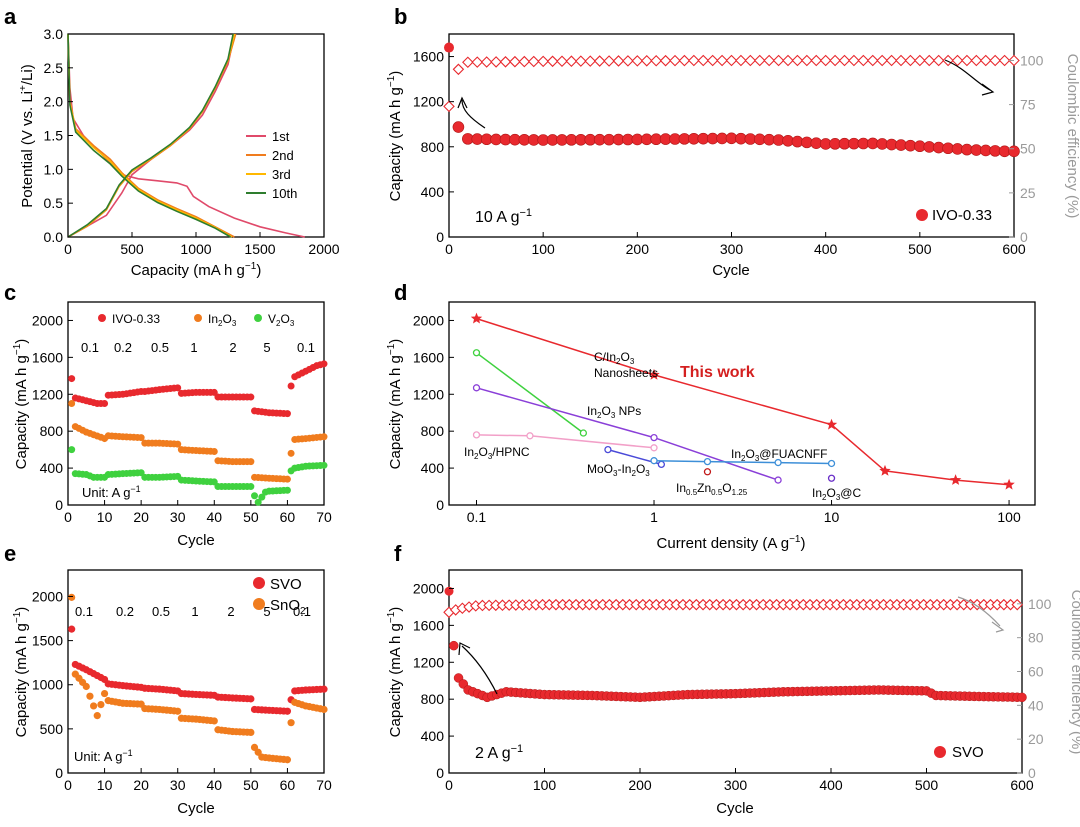 The width and height of the screenshot is (1080, 827). What do you see at coordinates (968, 752) in the screenshot?
I see `legend-label-f: SVO` at bounding box center [968, 752].